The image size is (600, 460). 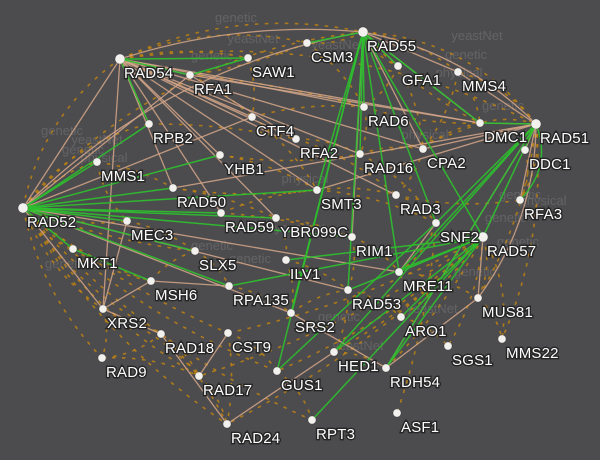 What do you see at coordinates (448, 346) in the screenshot?
I see `graph-node-SGS1` at bounding box center [448, 346].